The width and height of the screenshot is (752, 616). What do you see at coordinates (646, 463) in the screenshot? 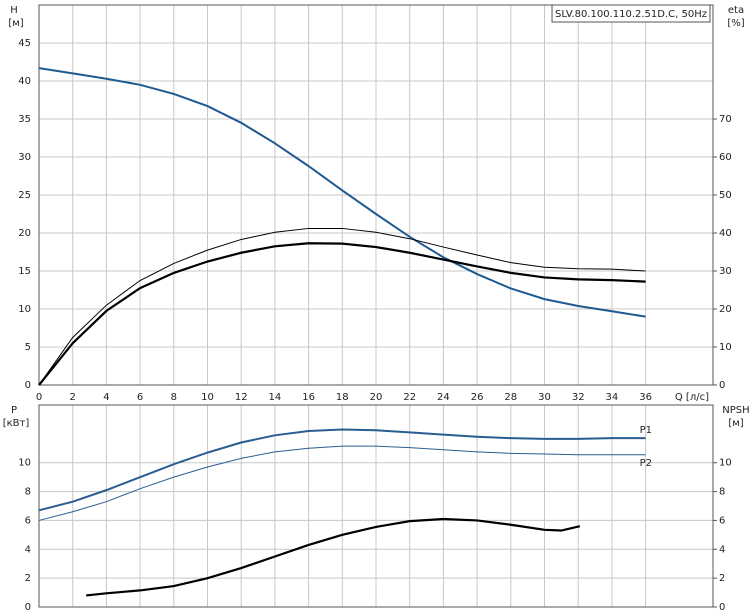
I see `series-label: P2` at bounding box center [646, 463].